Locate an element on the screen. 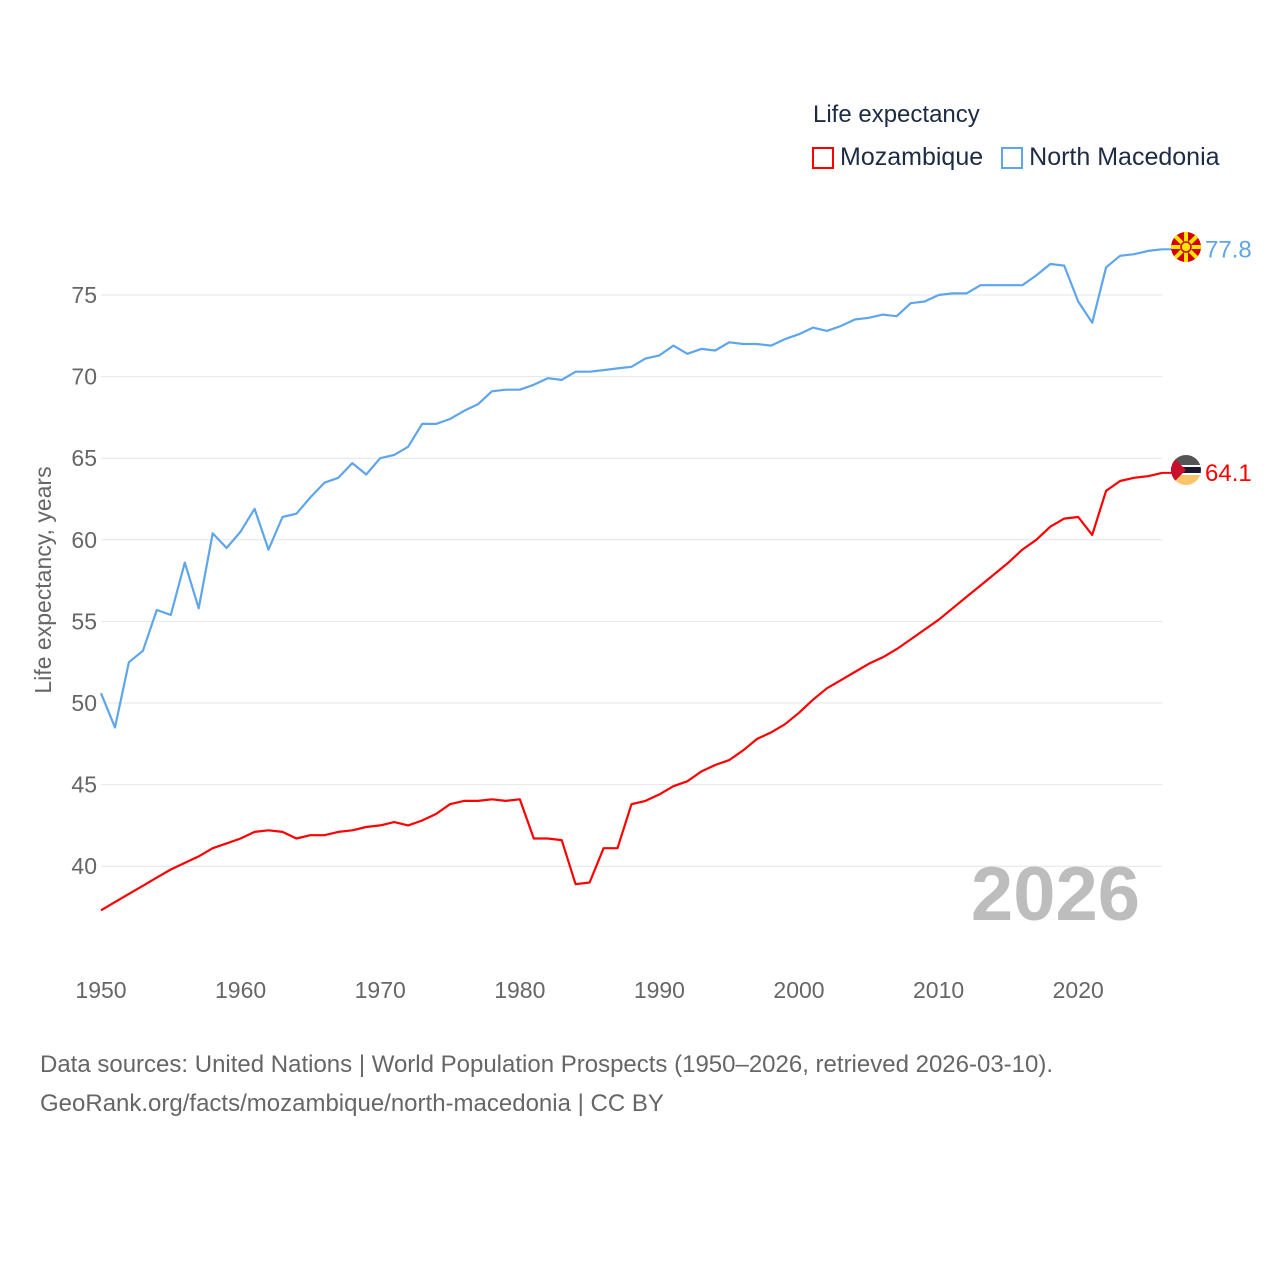 The width and height of the screenshot is (1280, 1280). x-tick-label: 1950 is located at coordinates (100, 990).